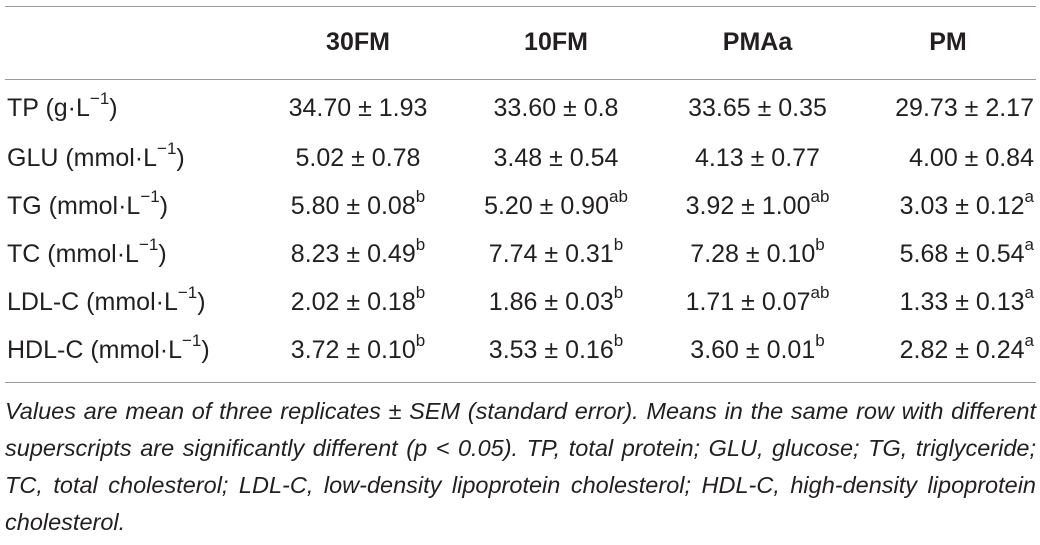 The width and height of the screenshot is (1040, 545). I want to click on cell-value: 4.13 ± 0.77, so click(757, 157).